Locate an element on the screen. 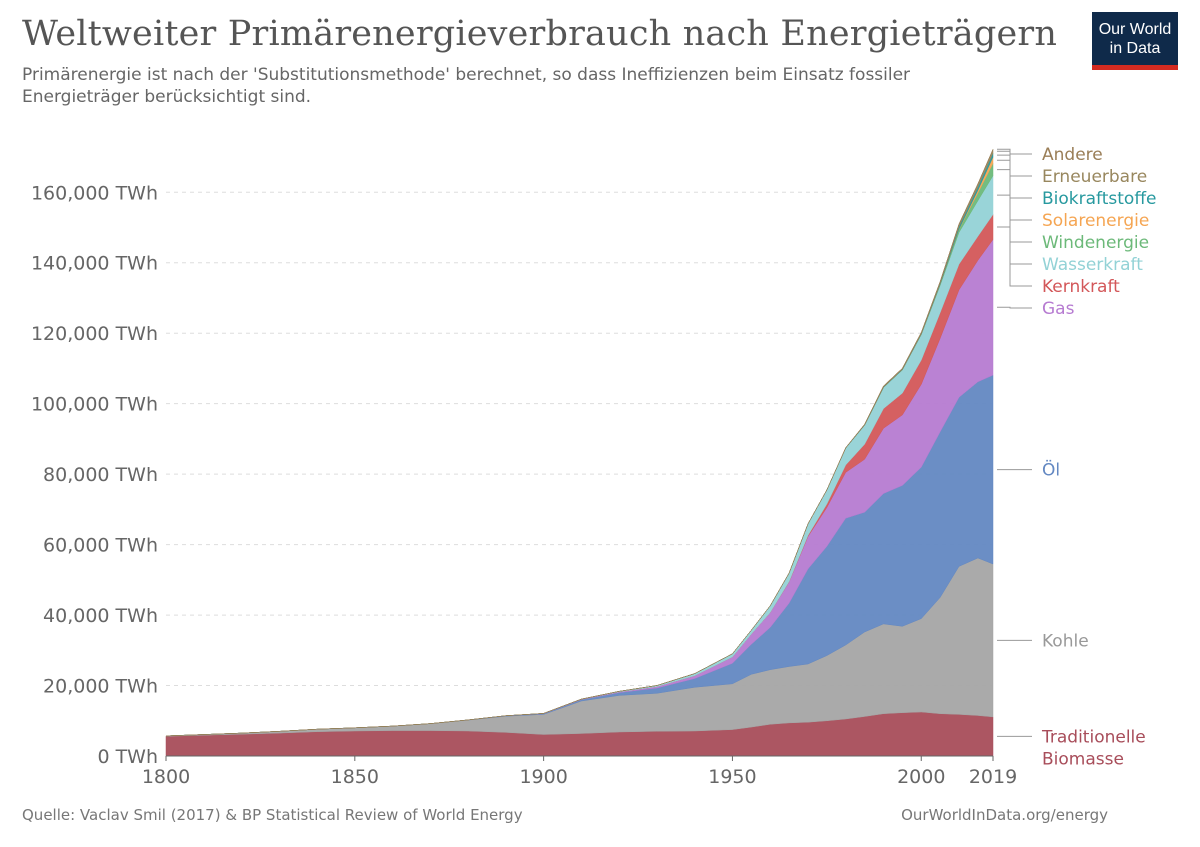  x-tick-label: 2019 is located at coordinates (993, 777).